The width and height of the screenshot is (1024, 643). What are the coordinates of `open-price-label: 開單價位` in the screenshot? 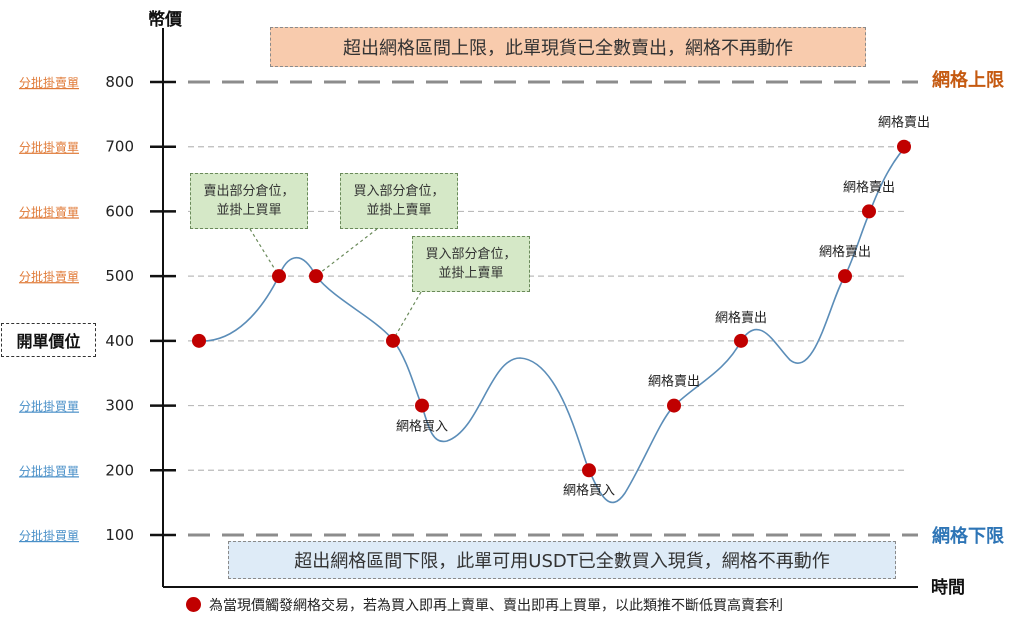 It's located at (48, 340).